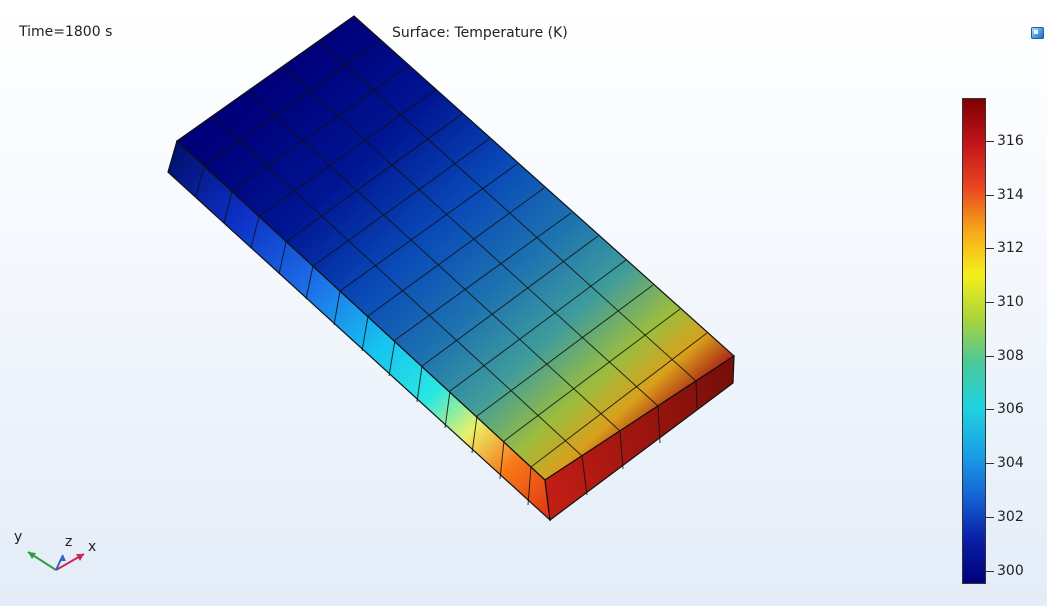  Describe the element at coordinates (66, 32) in the screenshot. I see `time-label: Time=1800 s` at that location.